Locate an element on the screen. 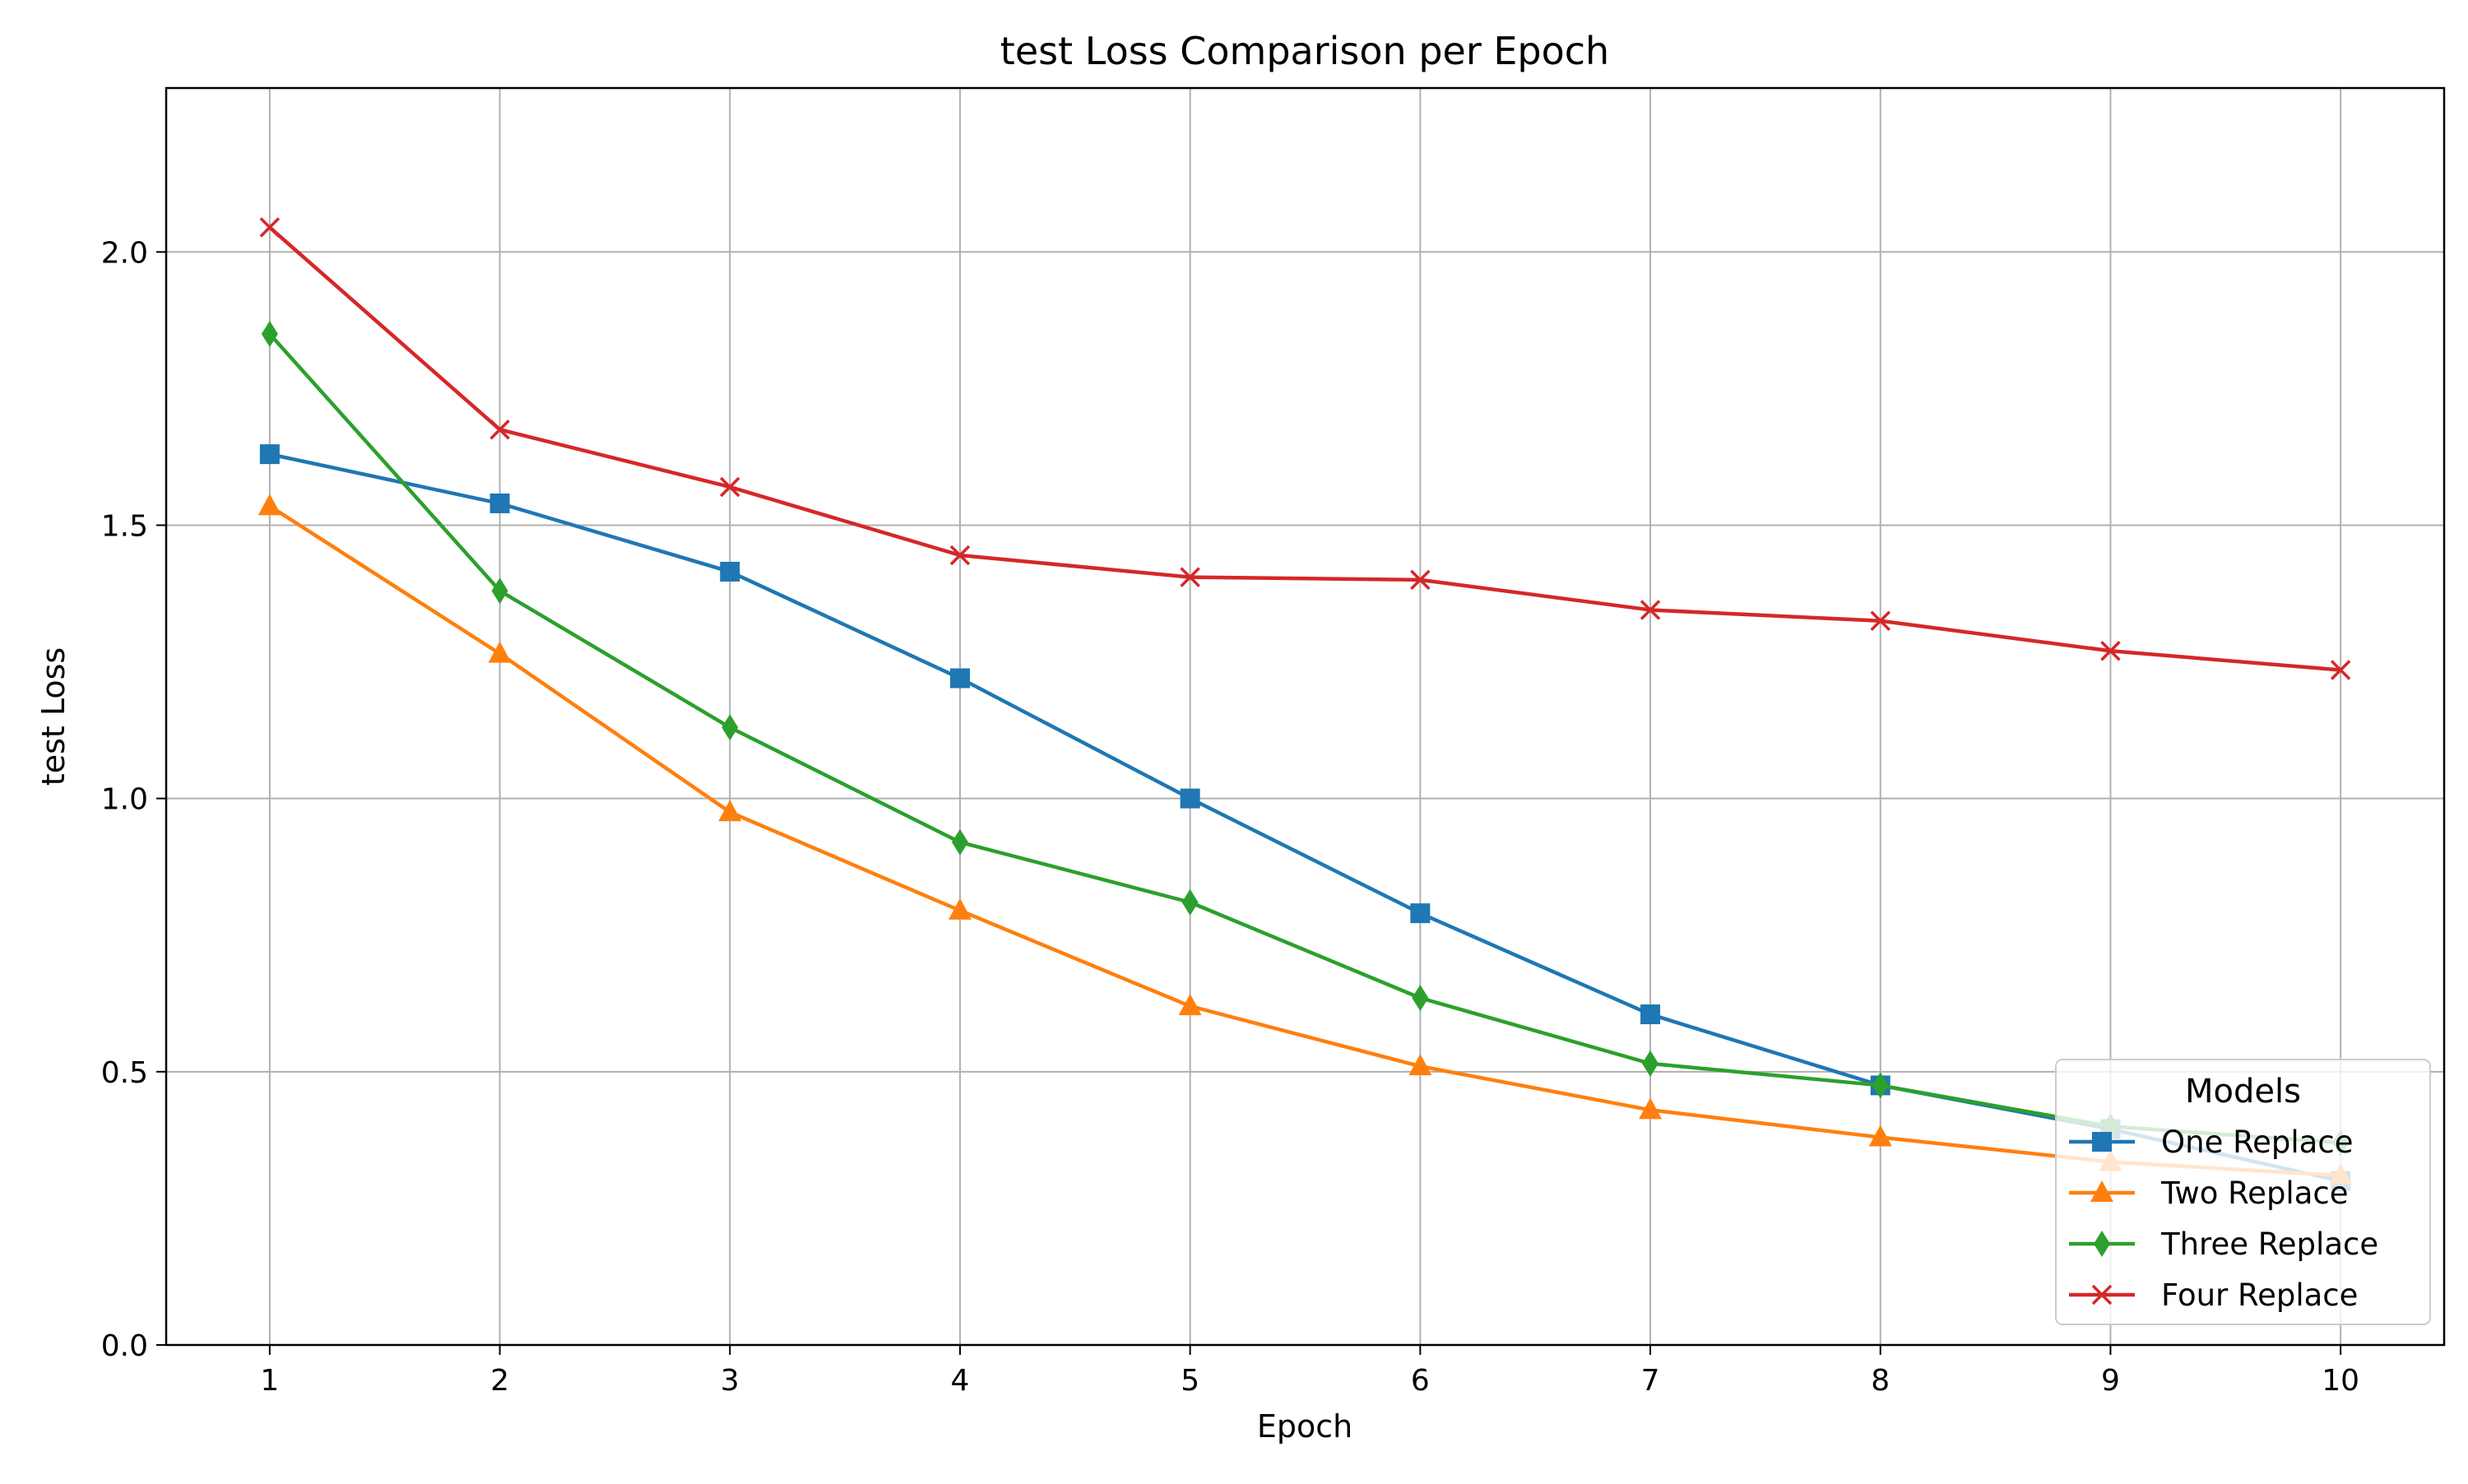  y-axis-label: test Loss is located at coordinates (53, 716).